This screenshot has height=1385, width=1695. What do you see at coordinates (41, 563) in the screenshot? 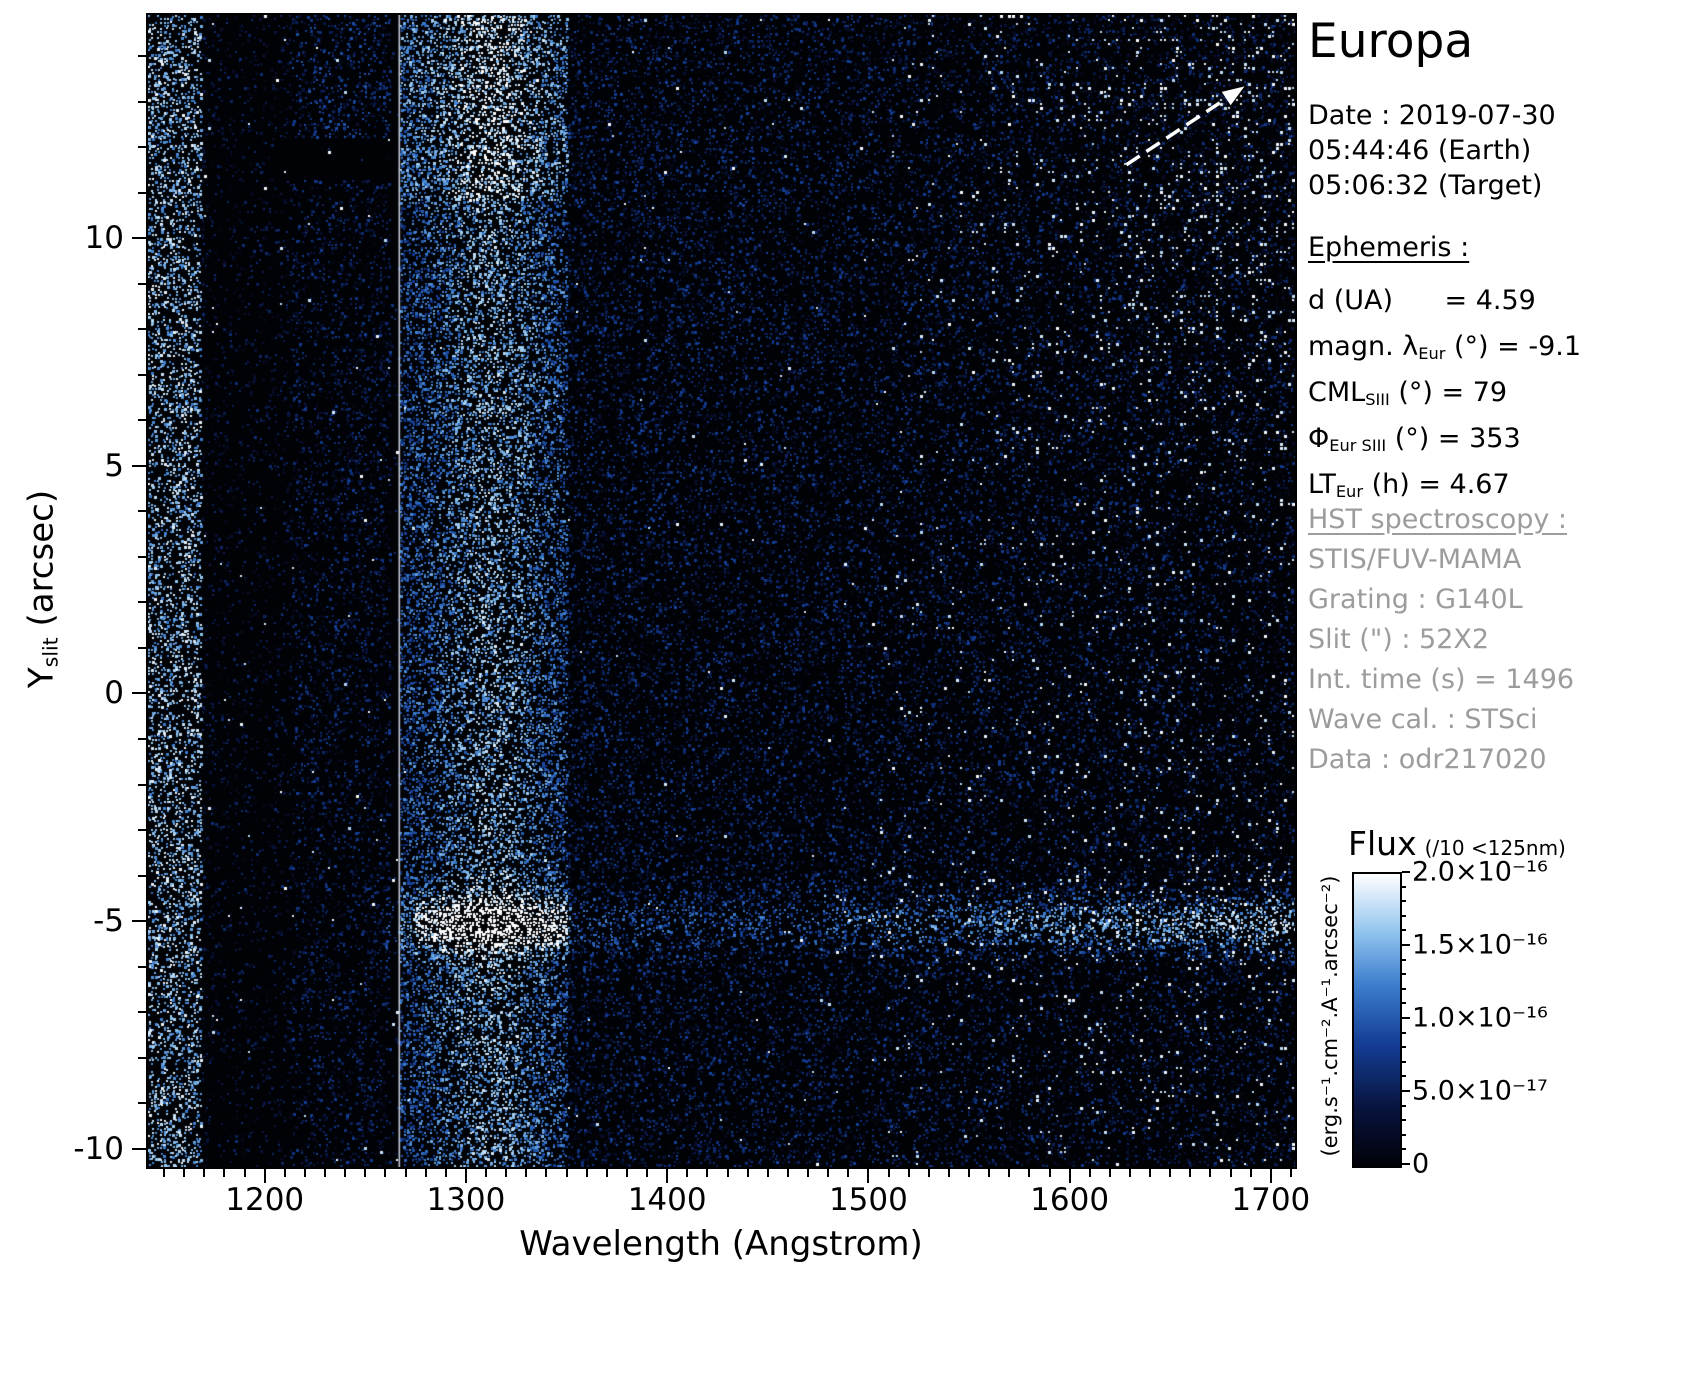
I see `ylabel-post: (arcsec)` at bounding box center [41, 563].